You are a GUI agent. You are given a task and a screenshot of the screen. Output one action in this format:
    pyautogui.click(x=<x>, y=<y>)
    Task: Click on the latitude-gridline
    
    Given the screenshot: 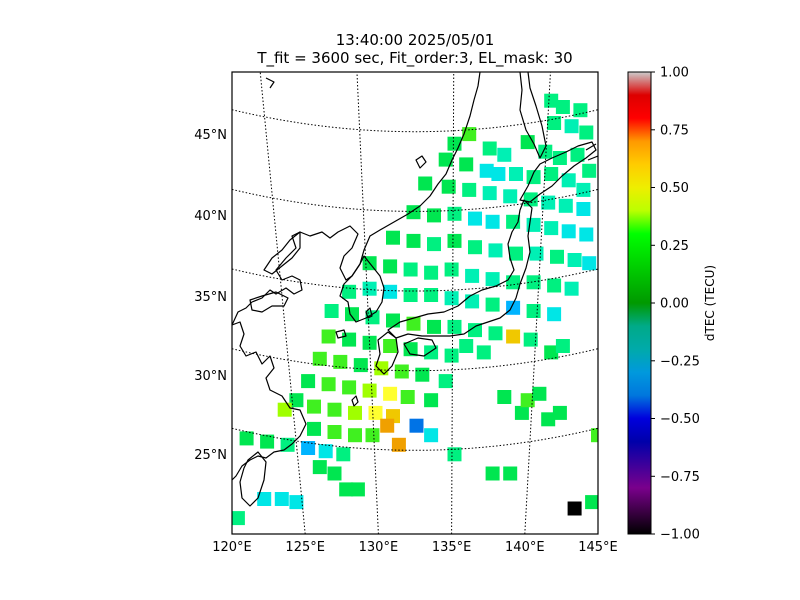 What is the action you would take?
    pyautogui.click(x=415, y=121)
    